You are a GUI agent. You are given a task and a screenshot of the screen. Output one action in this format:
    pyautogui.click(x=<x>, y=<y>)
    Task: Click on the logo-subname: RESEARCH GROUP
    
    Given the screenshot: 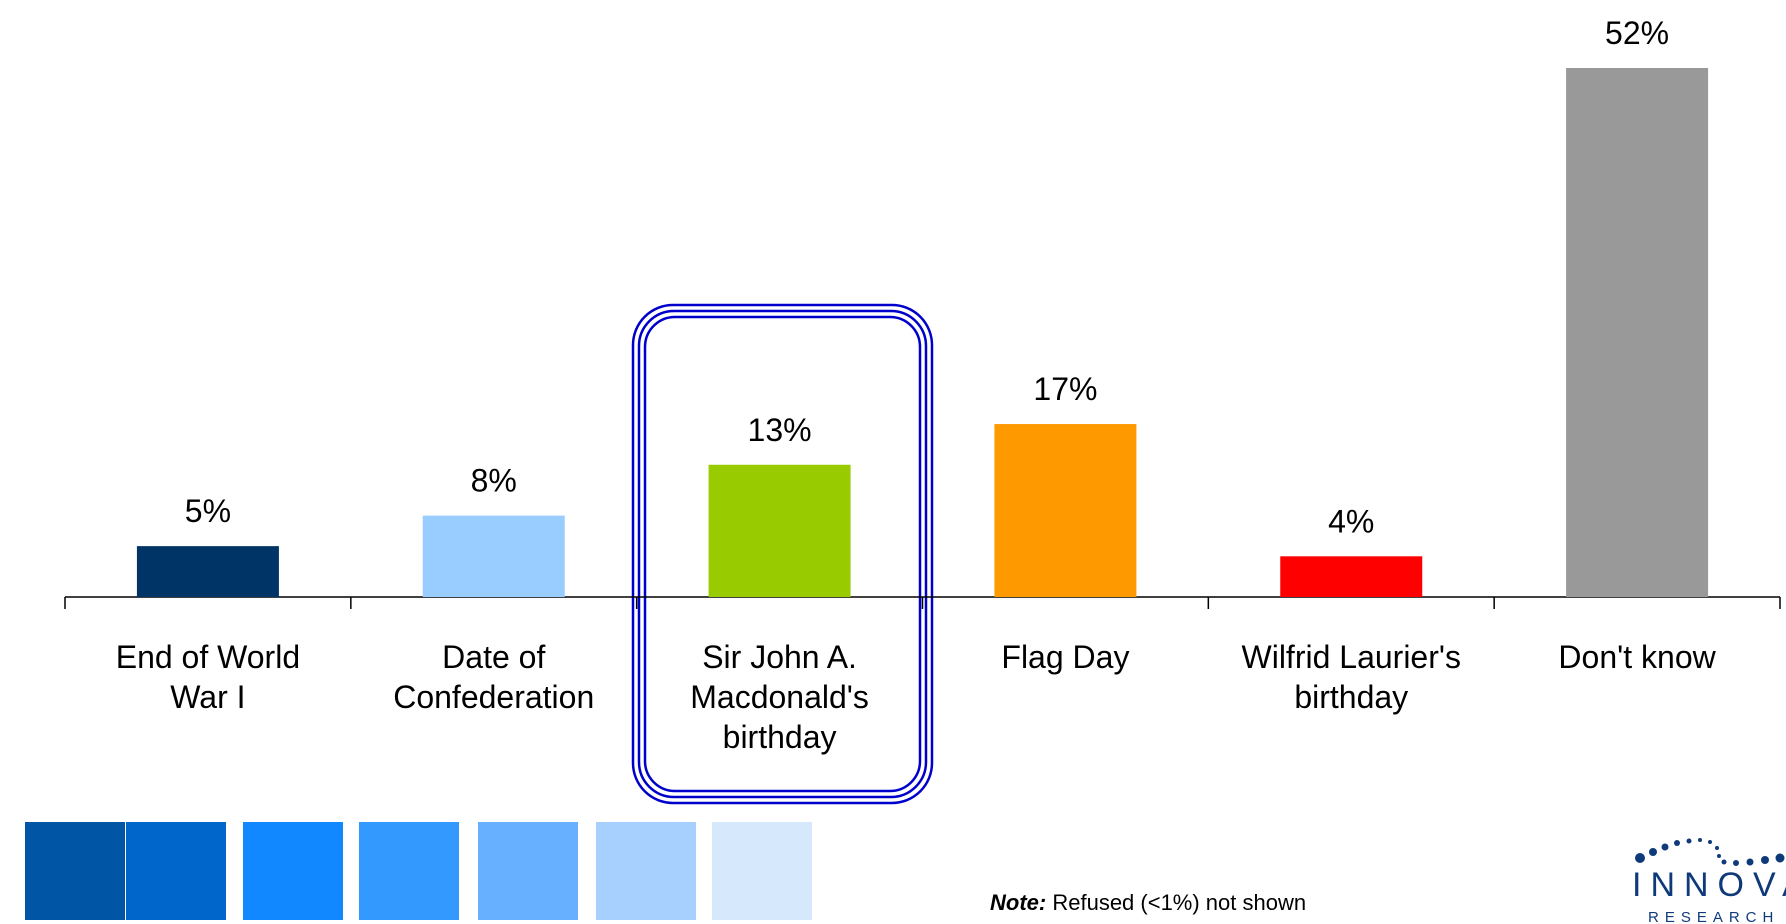 What is the action you would take?
    pyautogui.click(x=1717, y=916)
    